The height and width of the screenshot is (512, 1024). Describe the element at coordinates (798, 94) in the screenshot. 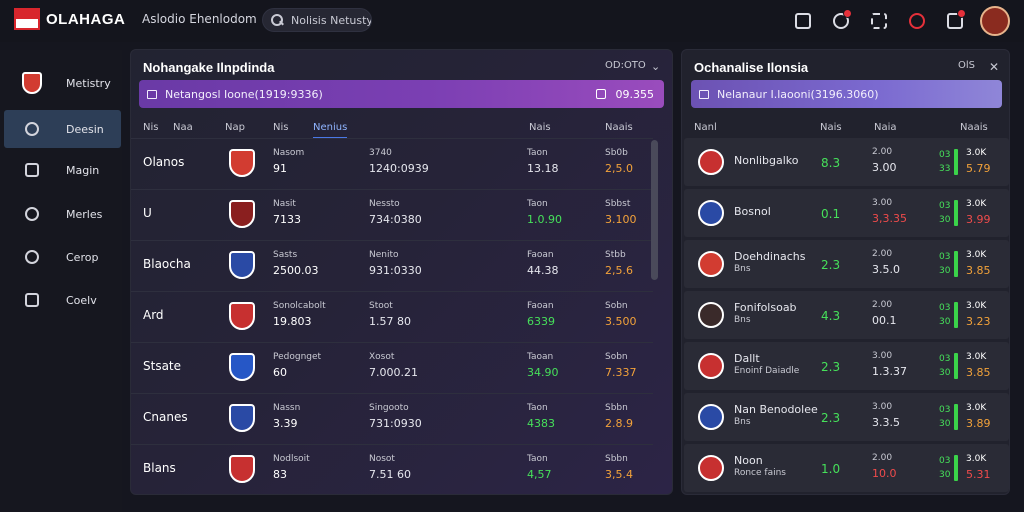

I see `banner-text: Nelanaur I.laooni(3196.3060)` at that location.